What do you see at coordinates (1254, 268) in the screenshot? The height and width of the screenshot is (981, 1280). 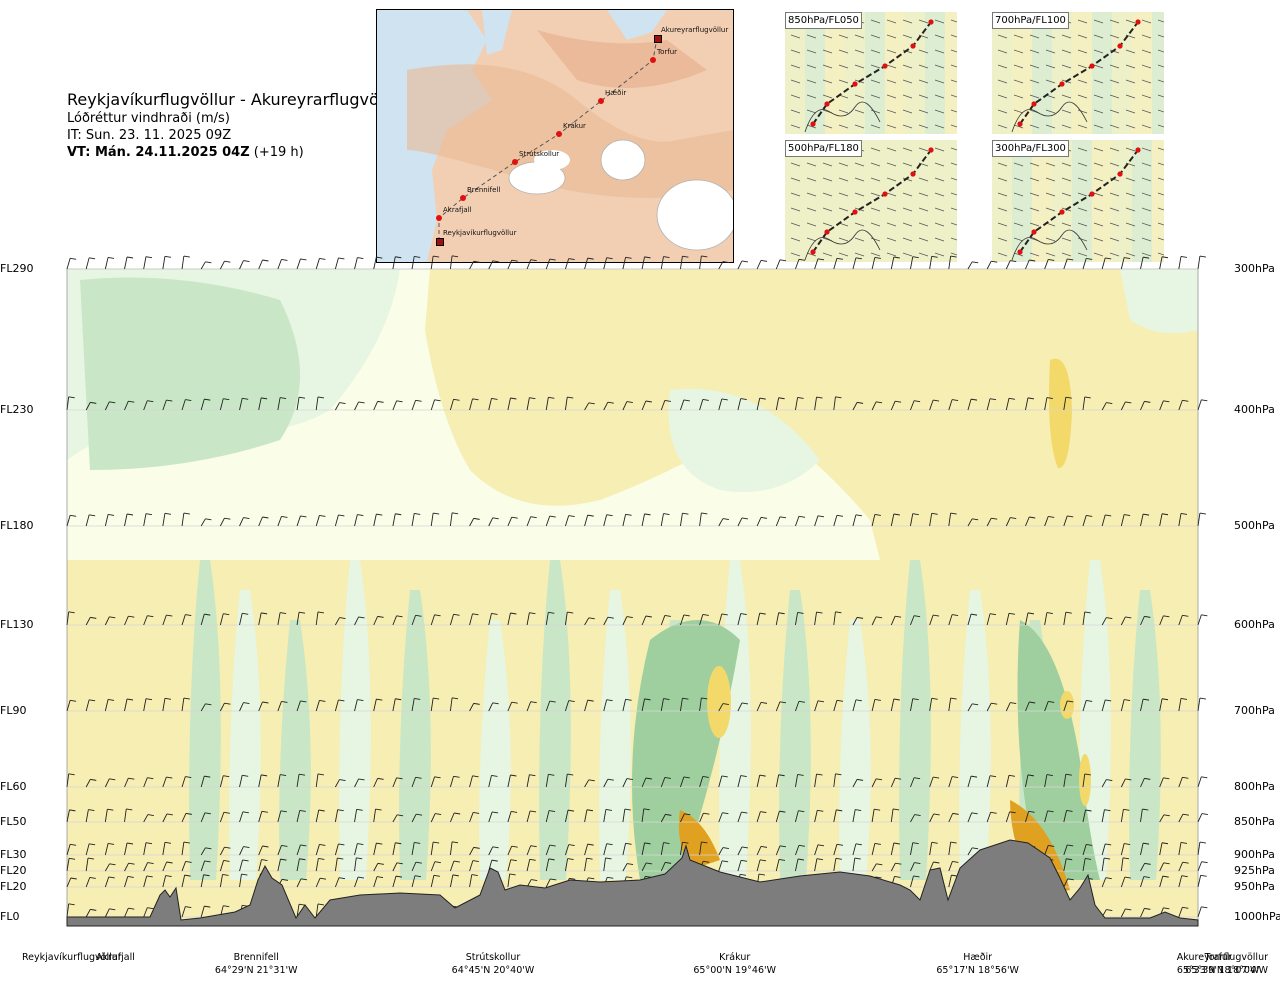 I see `pressure-level-label: 300hPa` at bounding box center [1254, 268].